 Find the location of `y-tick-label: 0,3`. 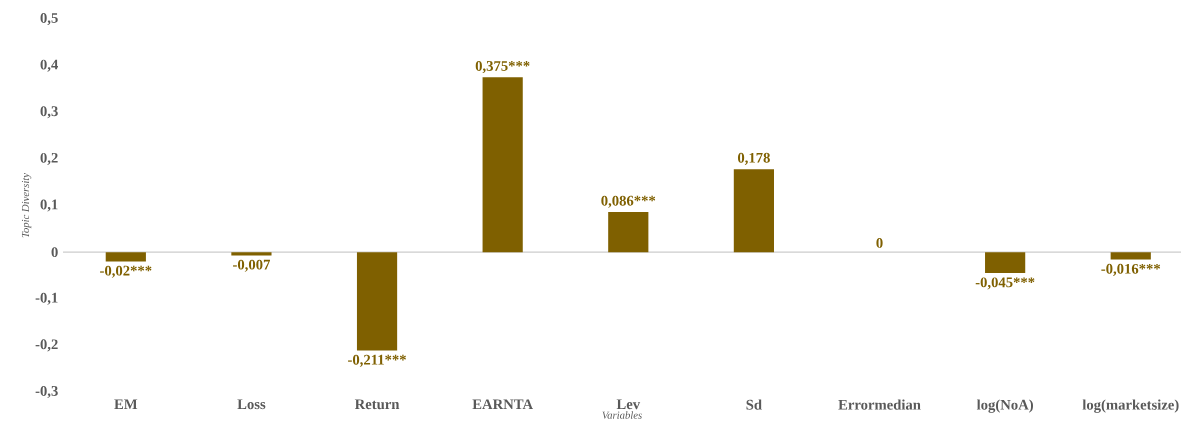

y-tick-label: 0,3 is located at coordinates (49, 112).